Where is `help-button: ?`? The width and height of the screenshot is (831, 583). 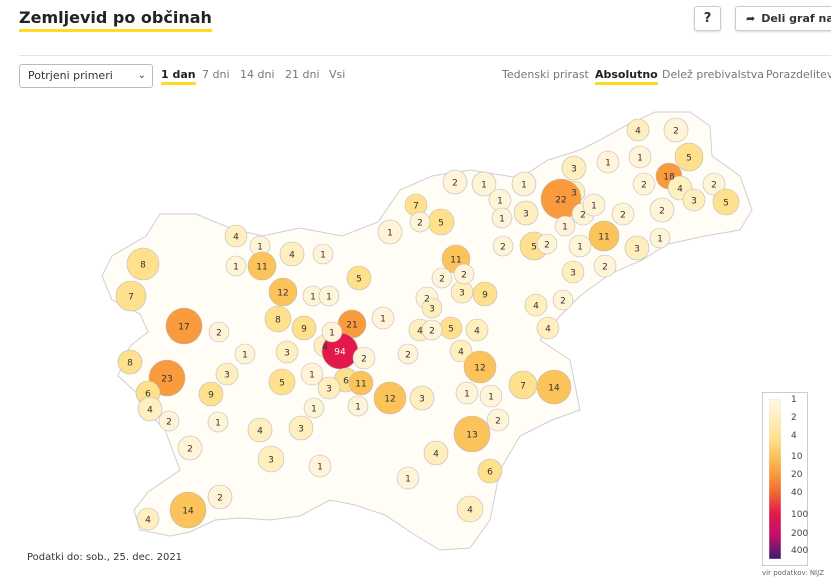 help-button: ? is located at coordinates (707, 18).